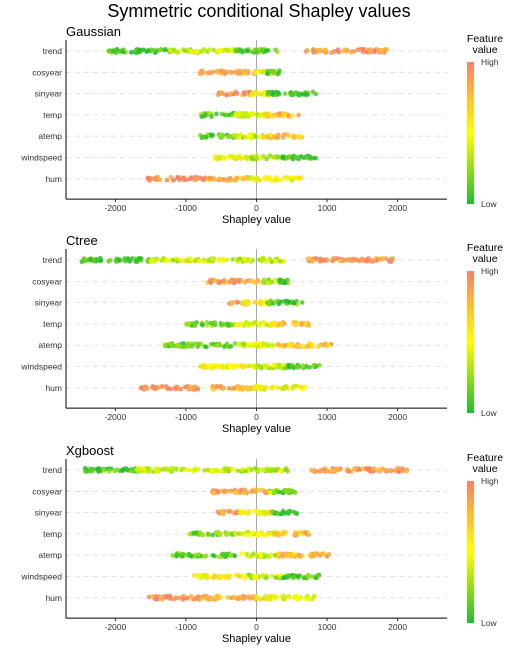 This screenshot has width=518, height=653. Describe the element at coordinates (484, 259) in the screenshot. I see `legend-title: value` at that location.